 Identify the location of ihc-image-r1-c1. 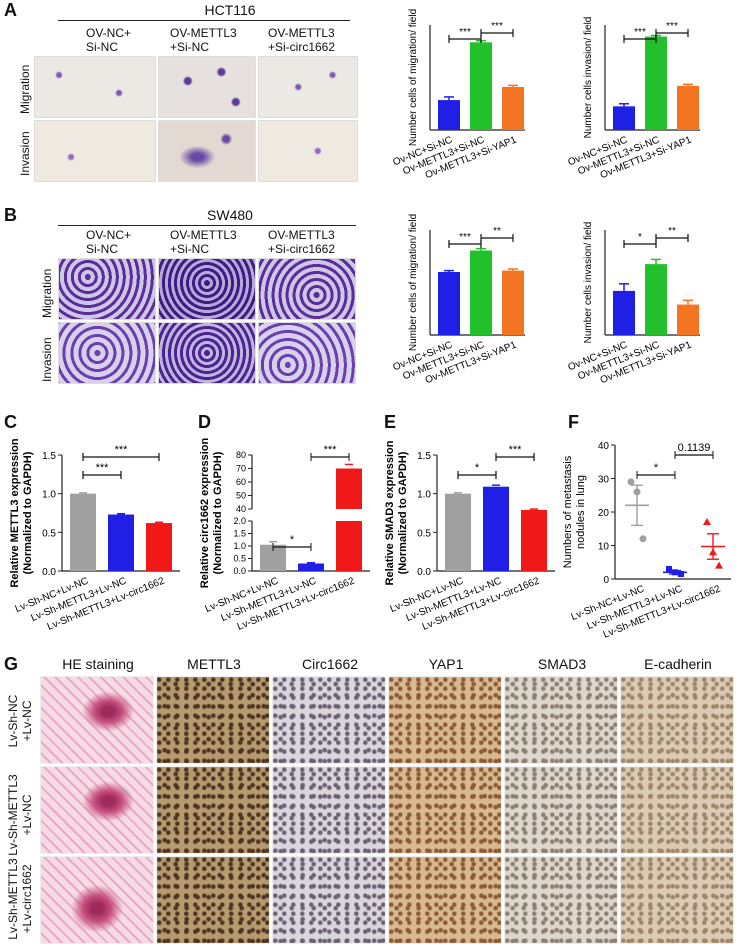
(97, 720).